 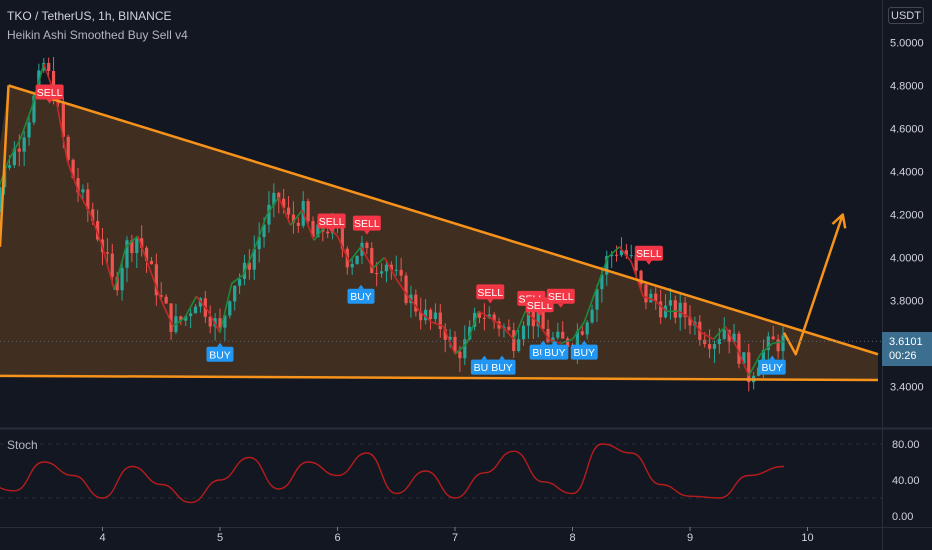 What do you see at coordinates (906, 15) in the screenshot?
I see `currency-badge: USDT` at bounding box center [906, 15].